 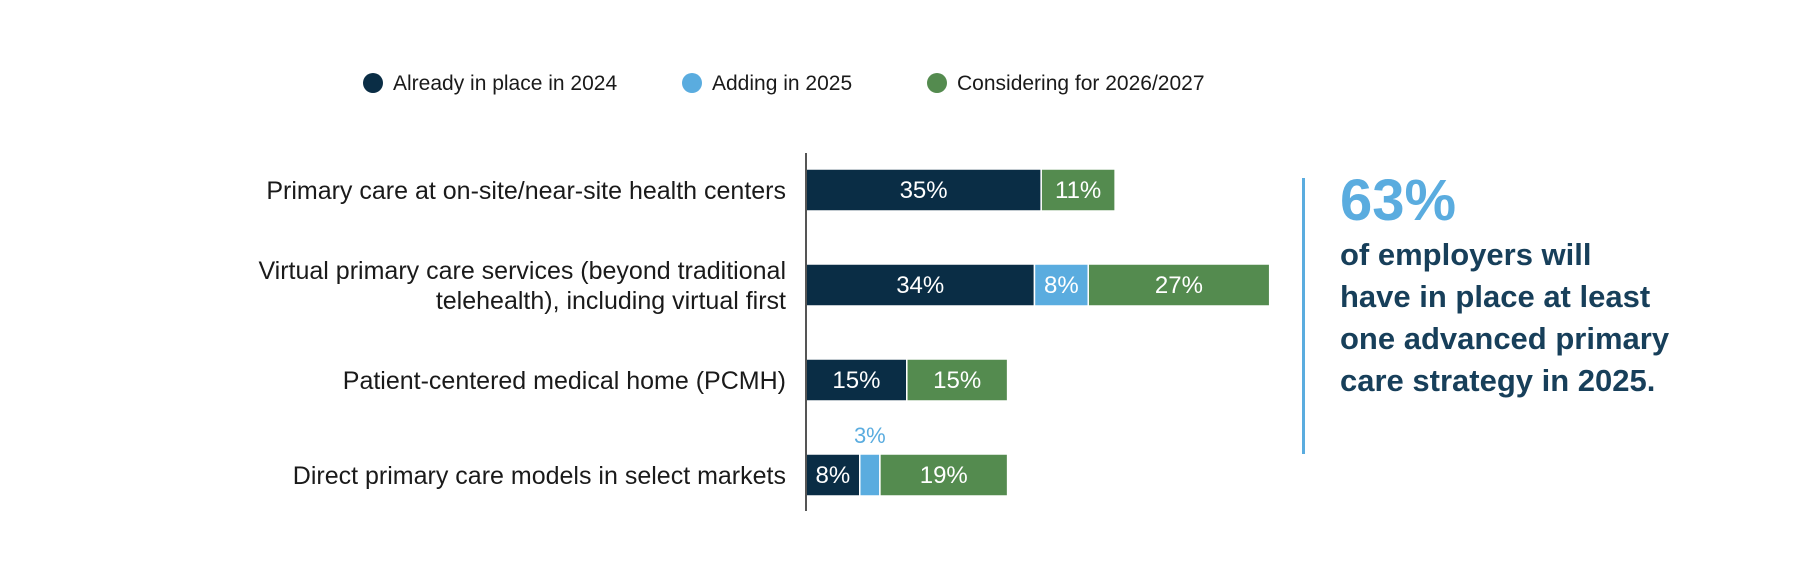 What do you see at coordinates (1398, 200) in the screenshot?
I see `callout-stat: 63%` at bounding box center [1398, 200].